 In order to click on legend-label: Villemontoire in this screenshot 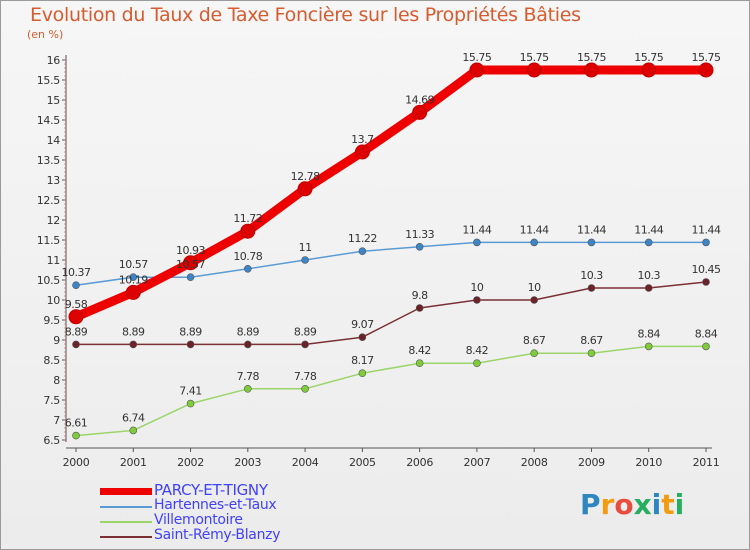, I will do `click(198, 520)`.